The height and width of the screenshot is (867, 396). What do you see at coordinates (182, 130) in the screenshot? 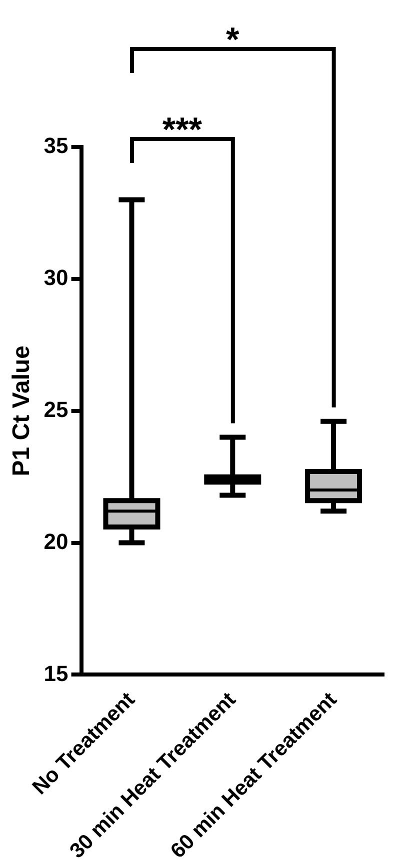
I see `annotation: ***` at bounding box center [182, 130].